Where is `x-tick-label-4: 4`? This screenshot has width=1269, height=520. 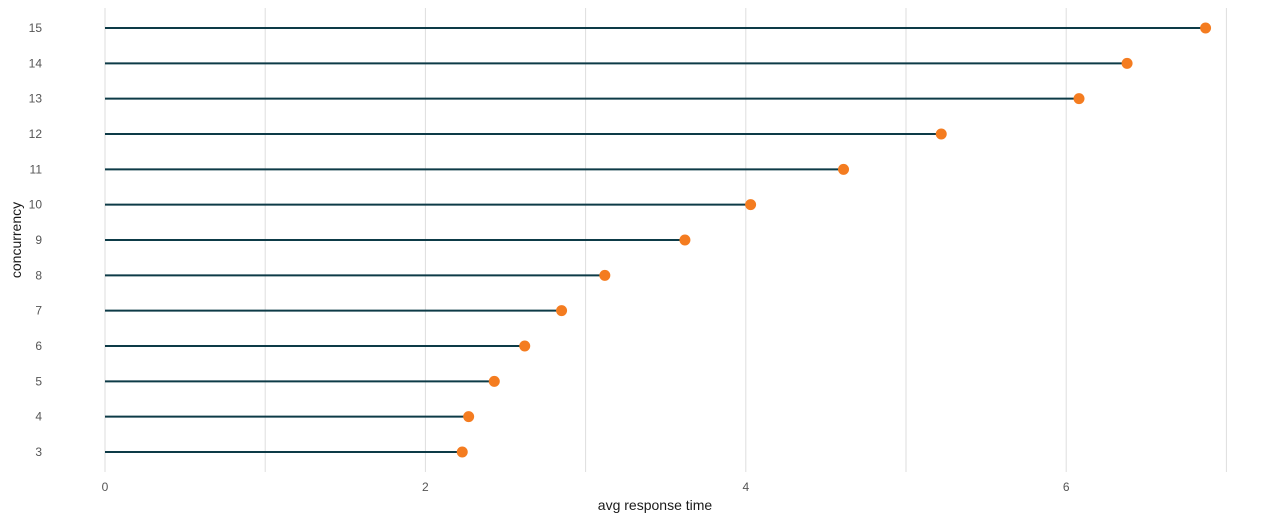
x-tick-label-4: 4 is located at coordinates (745, 487).